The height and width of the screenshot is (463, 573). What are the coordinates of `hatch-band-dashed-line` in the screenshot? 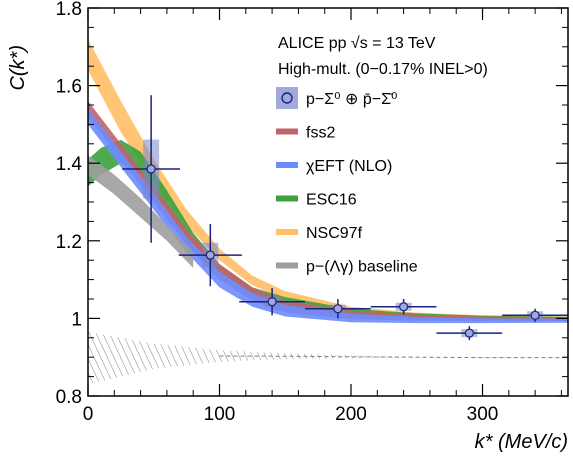 It's located at (393, 357).